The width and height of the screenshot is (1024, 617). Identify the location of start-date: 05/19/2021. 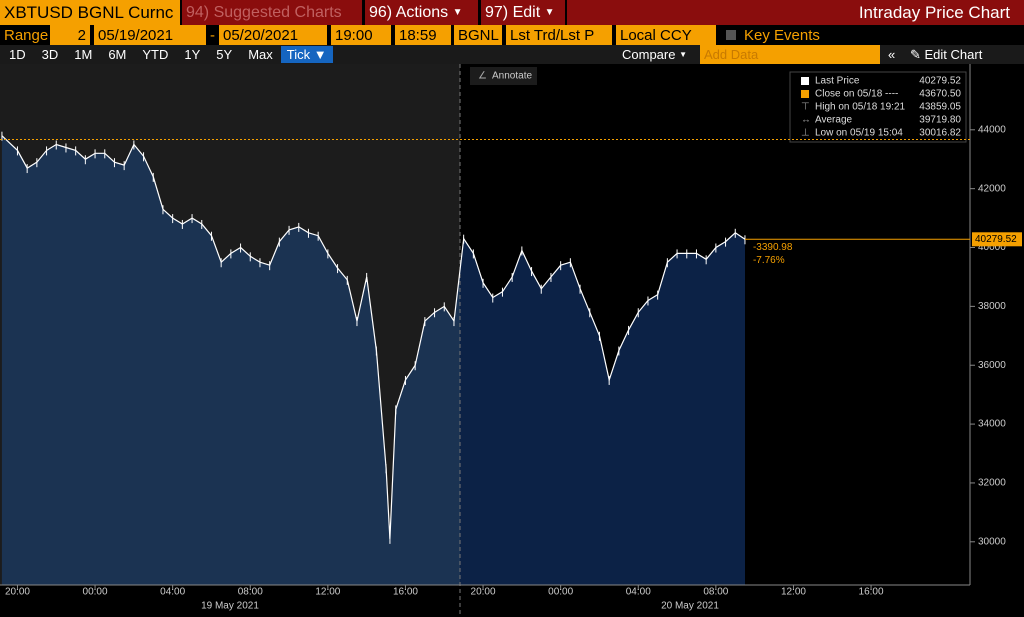
(150, 35).